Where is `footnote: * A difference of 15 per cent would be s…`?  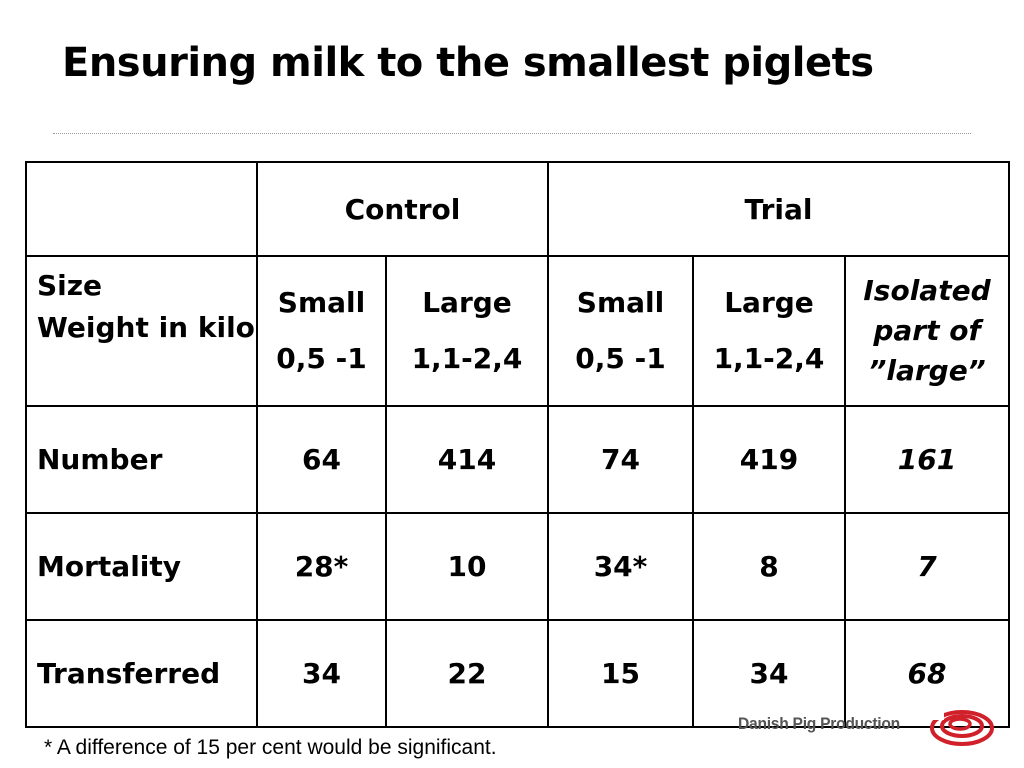 footnote: * A difference of 15 per cent would be s… is located at coordinates (270, 747).